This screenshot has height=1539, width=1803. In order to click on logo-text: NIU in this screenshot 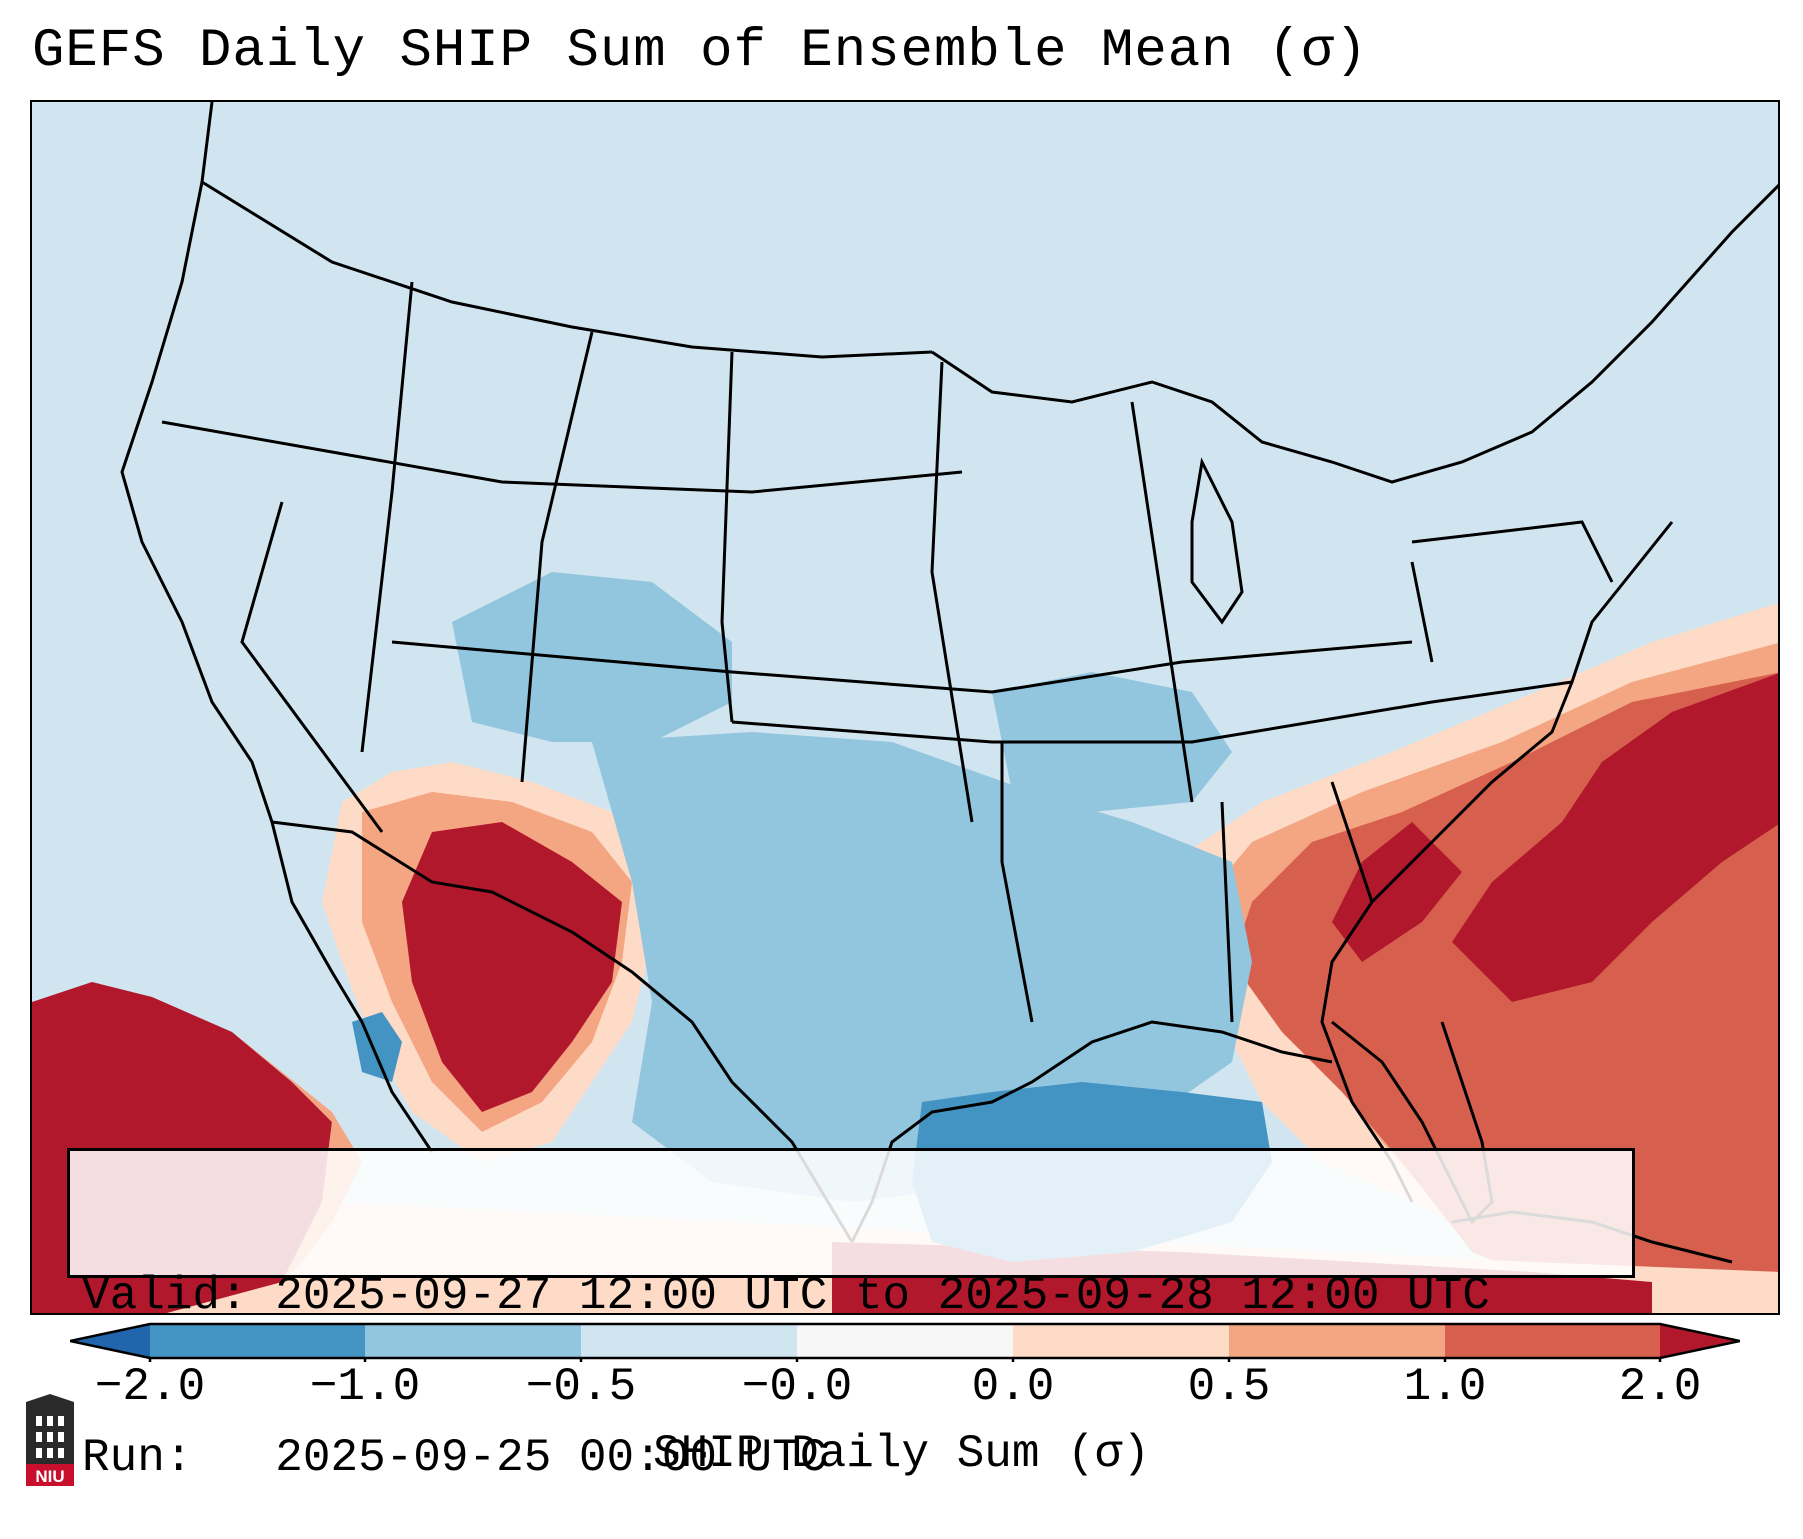, I will do `click(49, 1476)`.